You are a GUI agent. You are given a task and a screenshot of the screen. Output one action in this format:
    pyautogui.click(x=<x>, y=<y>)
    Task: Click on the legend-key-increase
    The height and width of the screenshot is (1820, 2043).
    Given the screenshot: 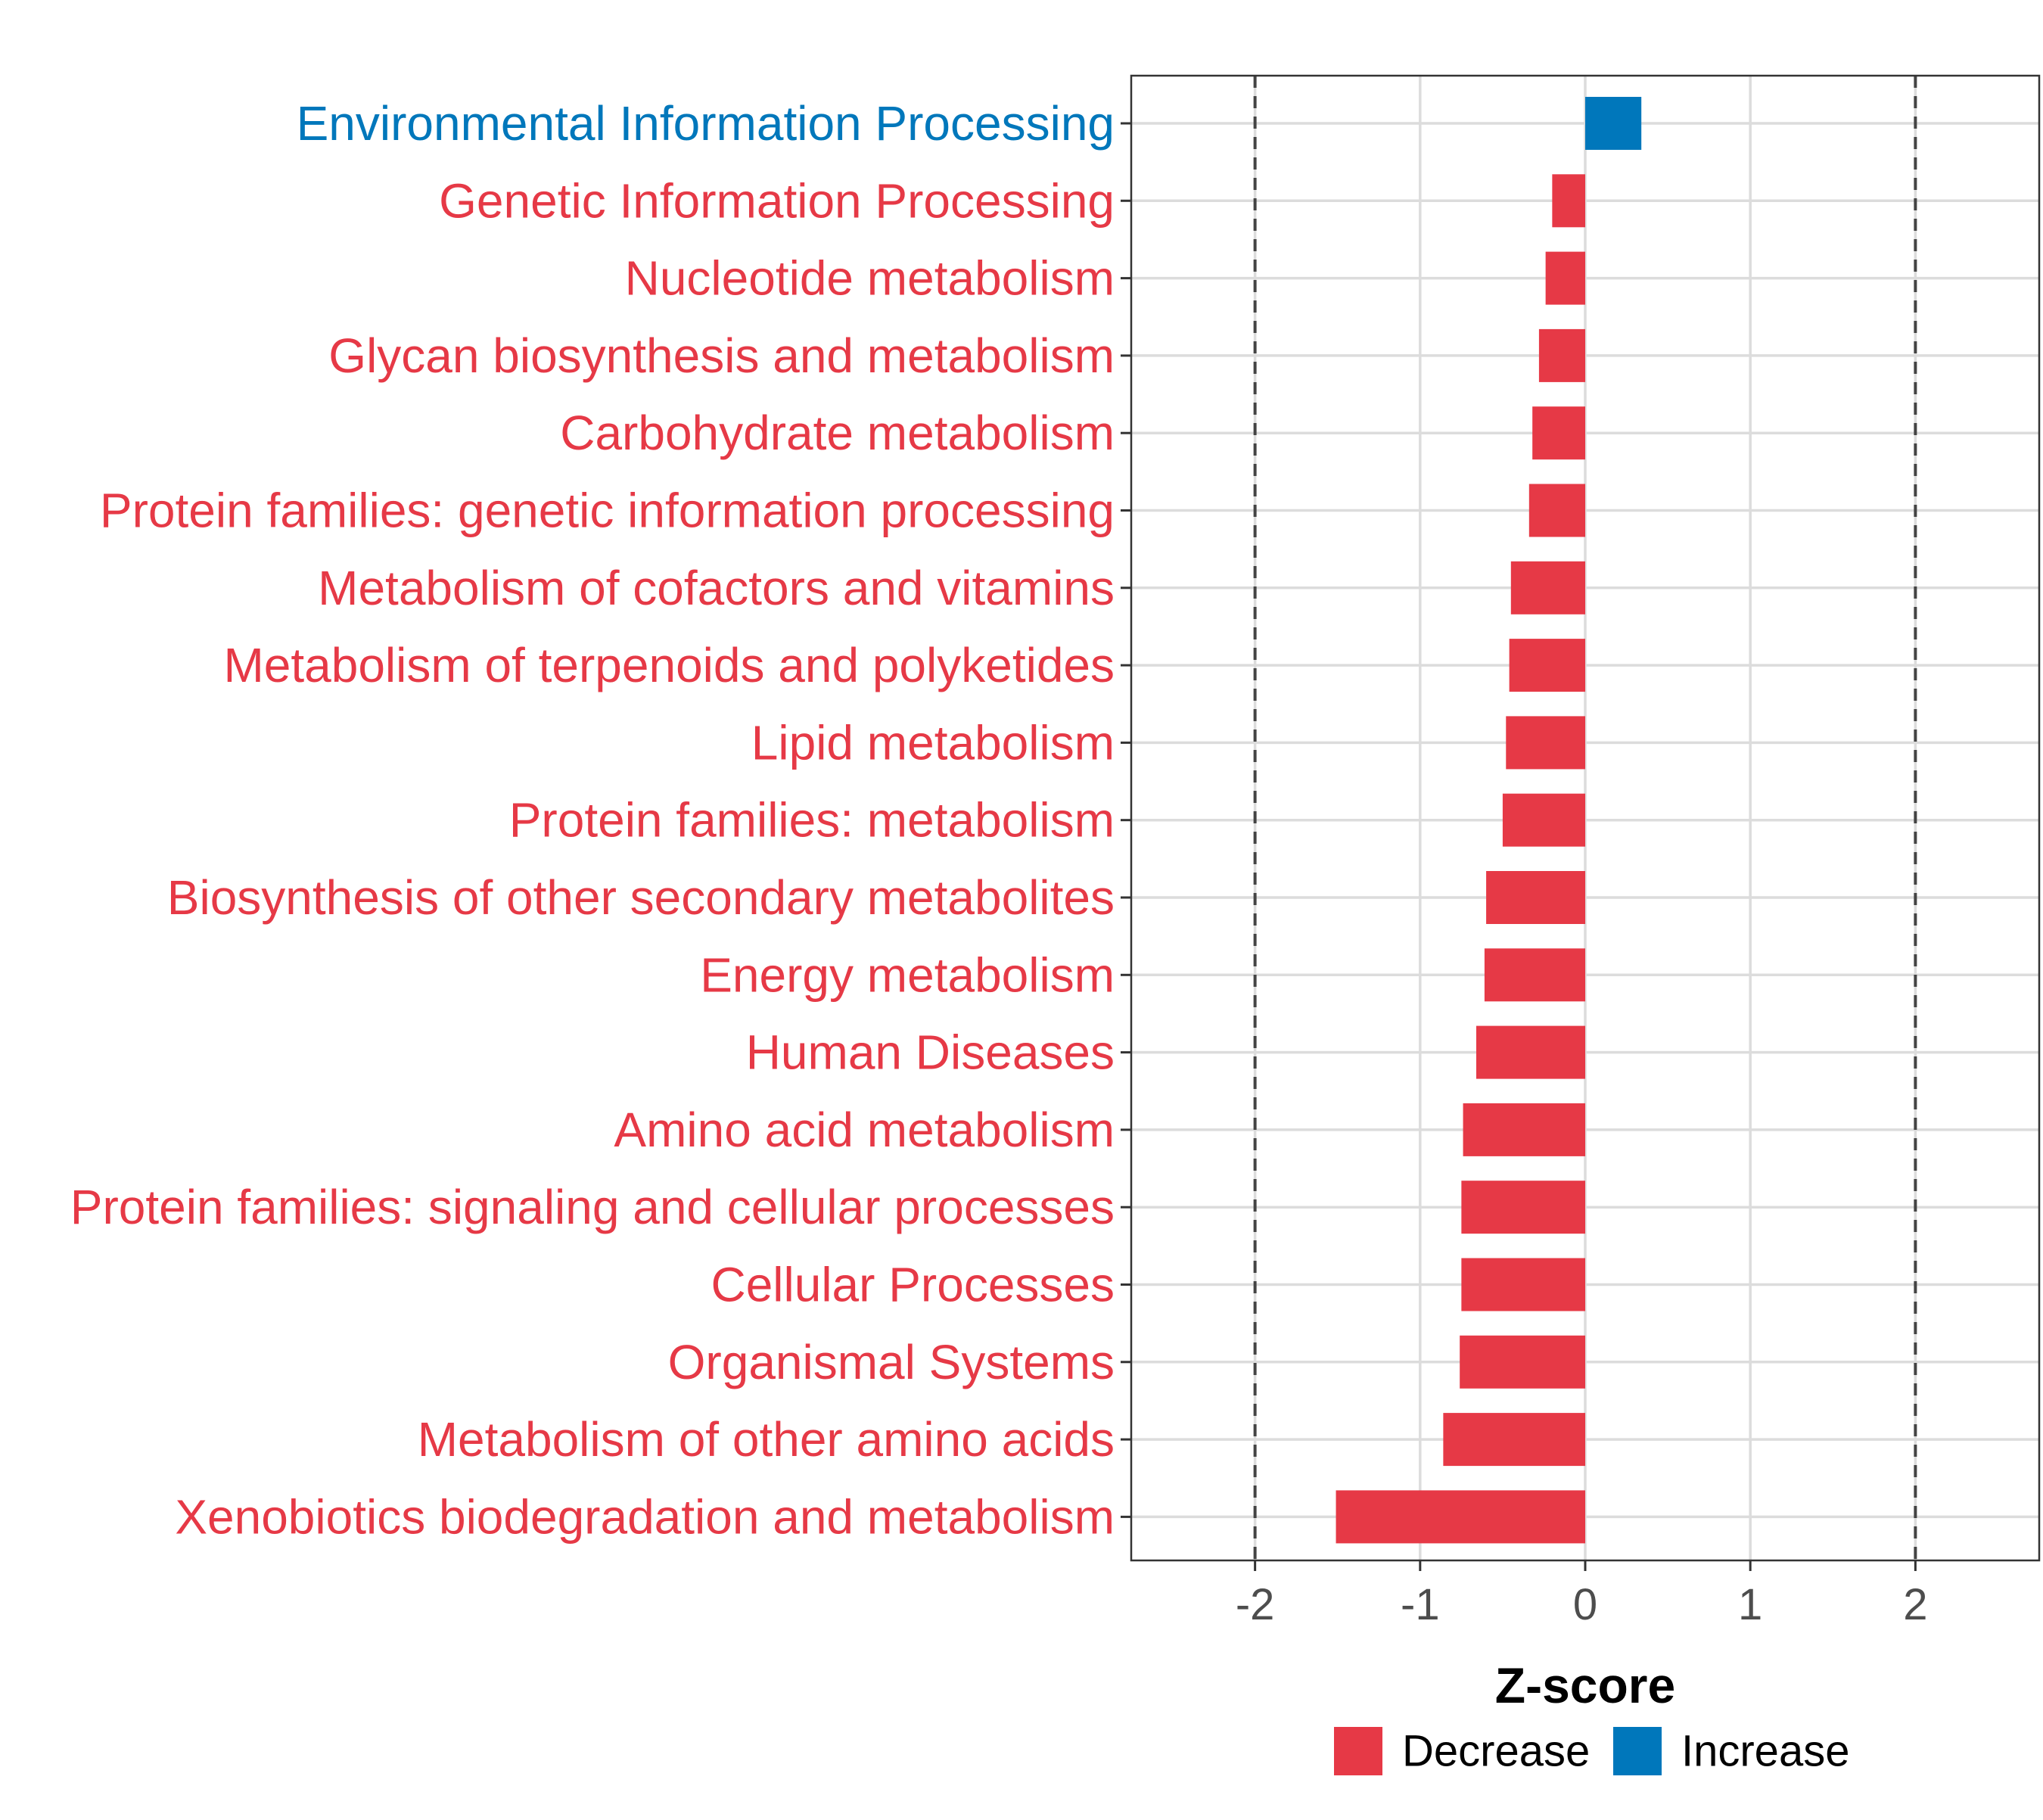 What is the action you would take?
    pyautogui.click(x=1638, y=1751)
    